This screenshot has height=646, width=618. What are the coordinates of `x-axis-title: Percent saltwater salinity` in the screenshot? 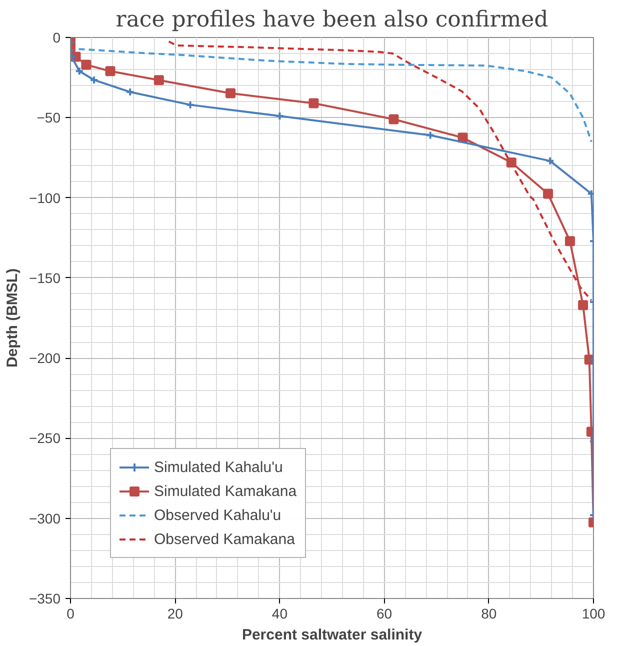 It's located at (332, 635).